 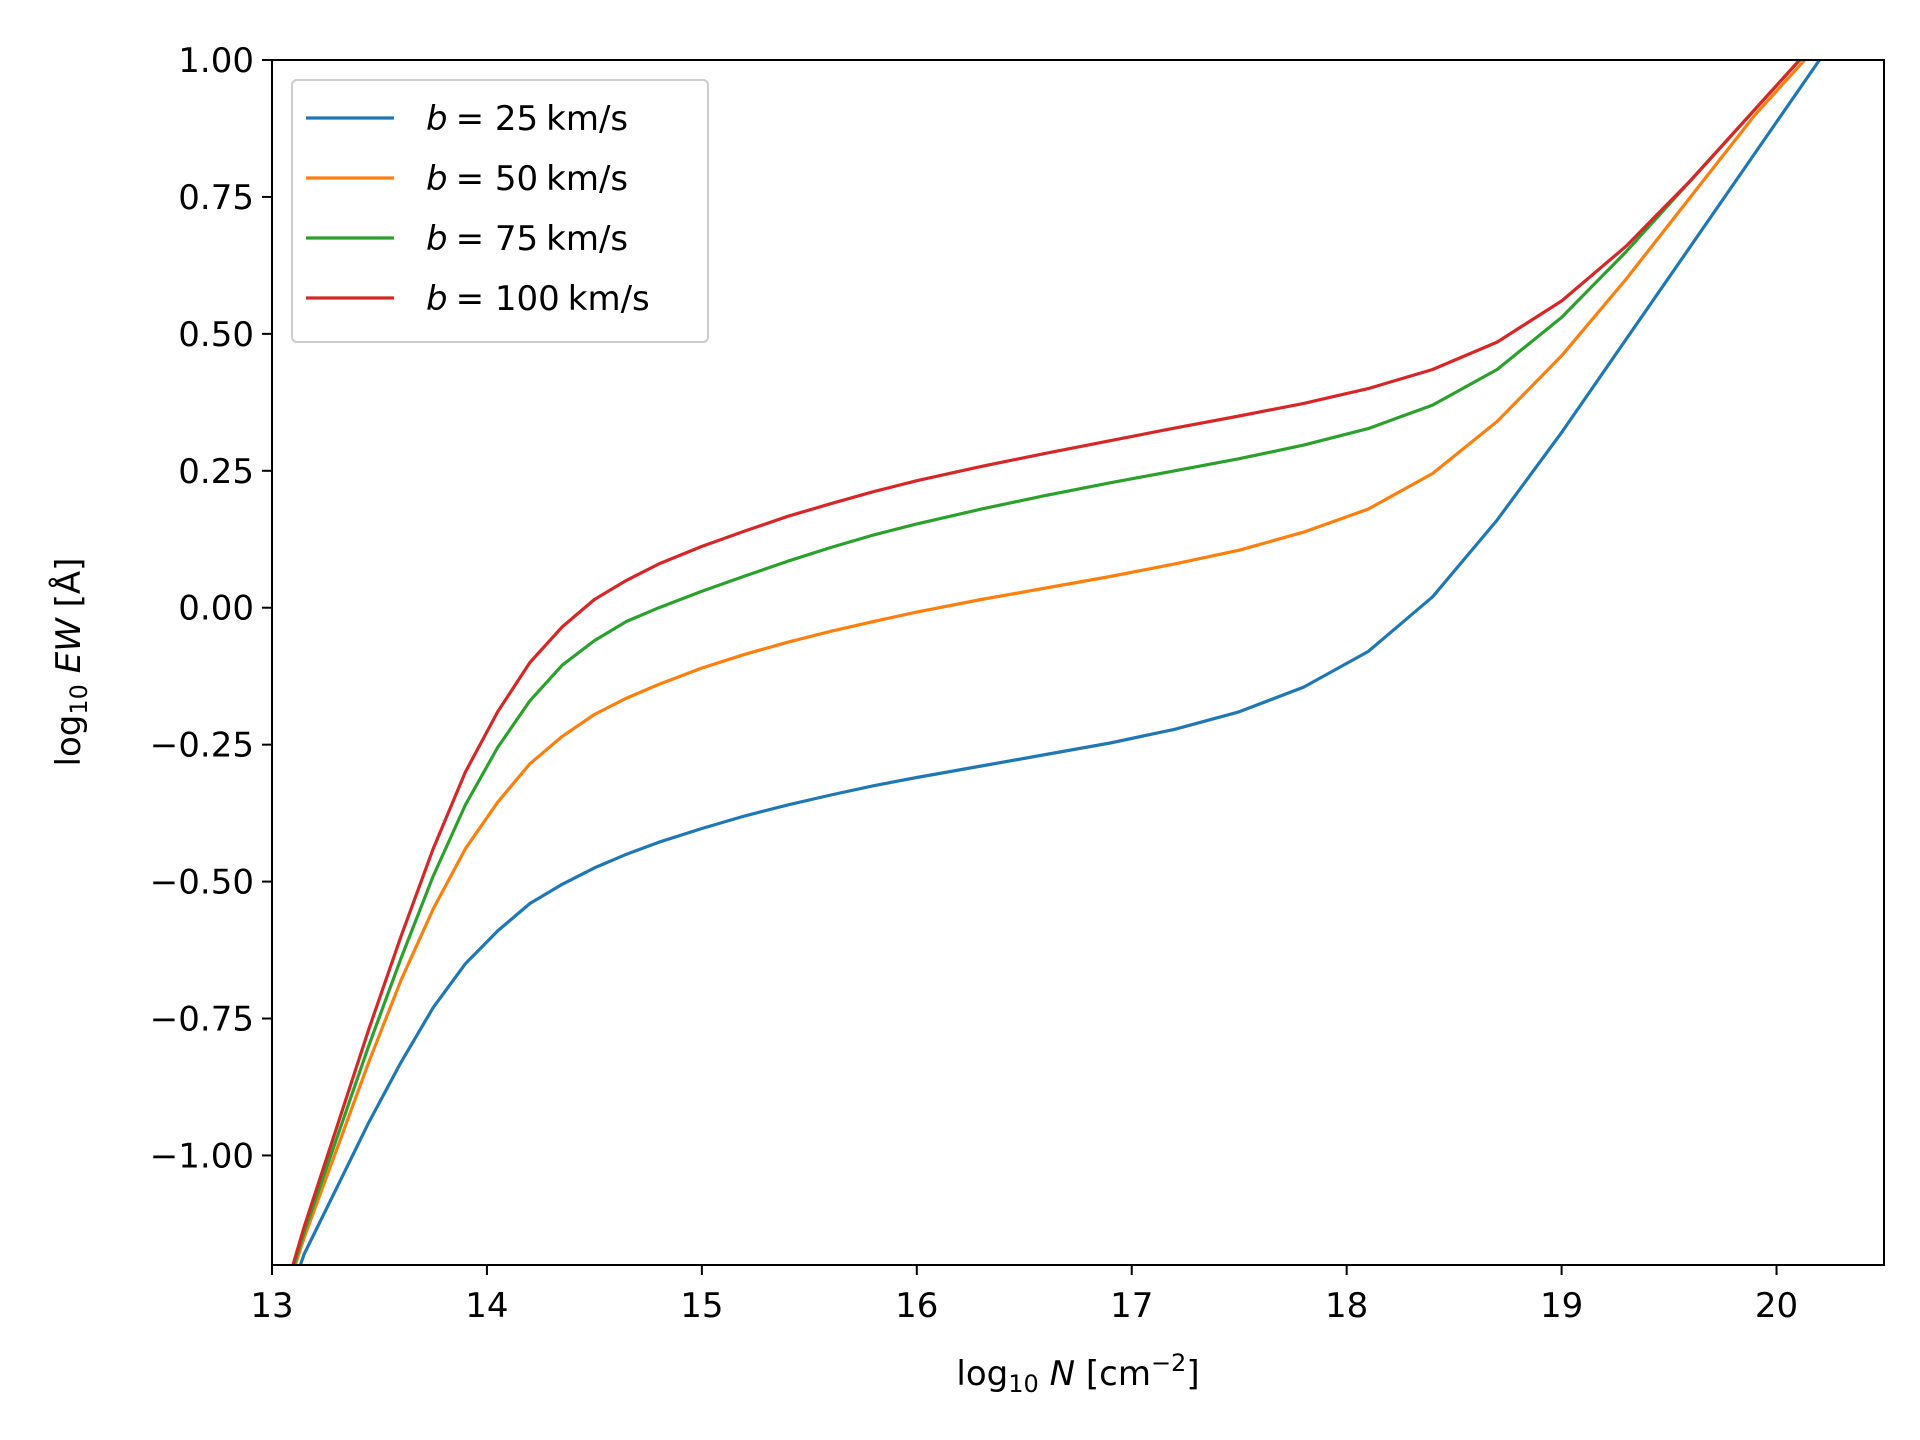 What do you see at coordinates (1024, 1295) in the screenshot?
I see `x-axis: 13 14 15 16 17 18 19 20` at bounding box center [1024, 1295].